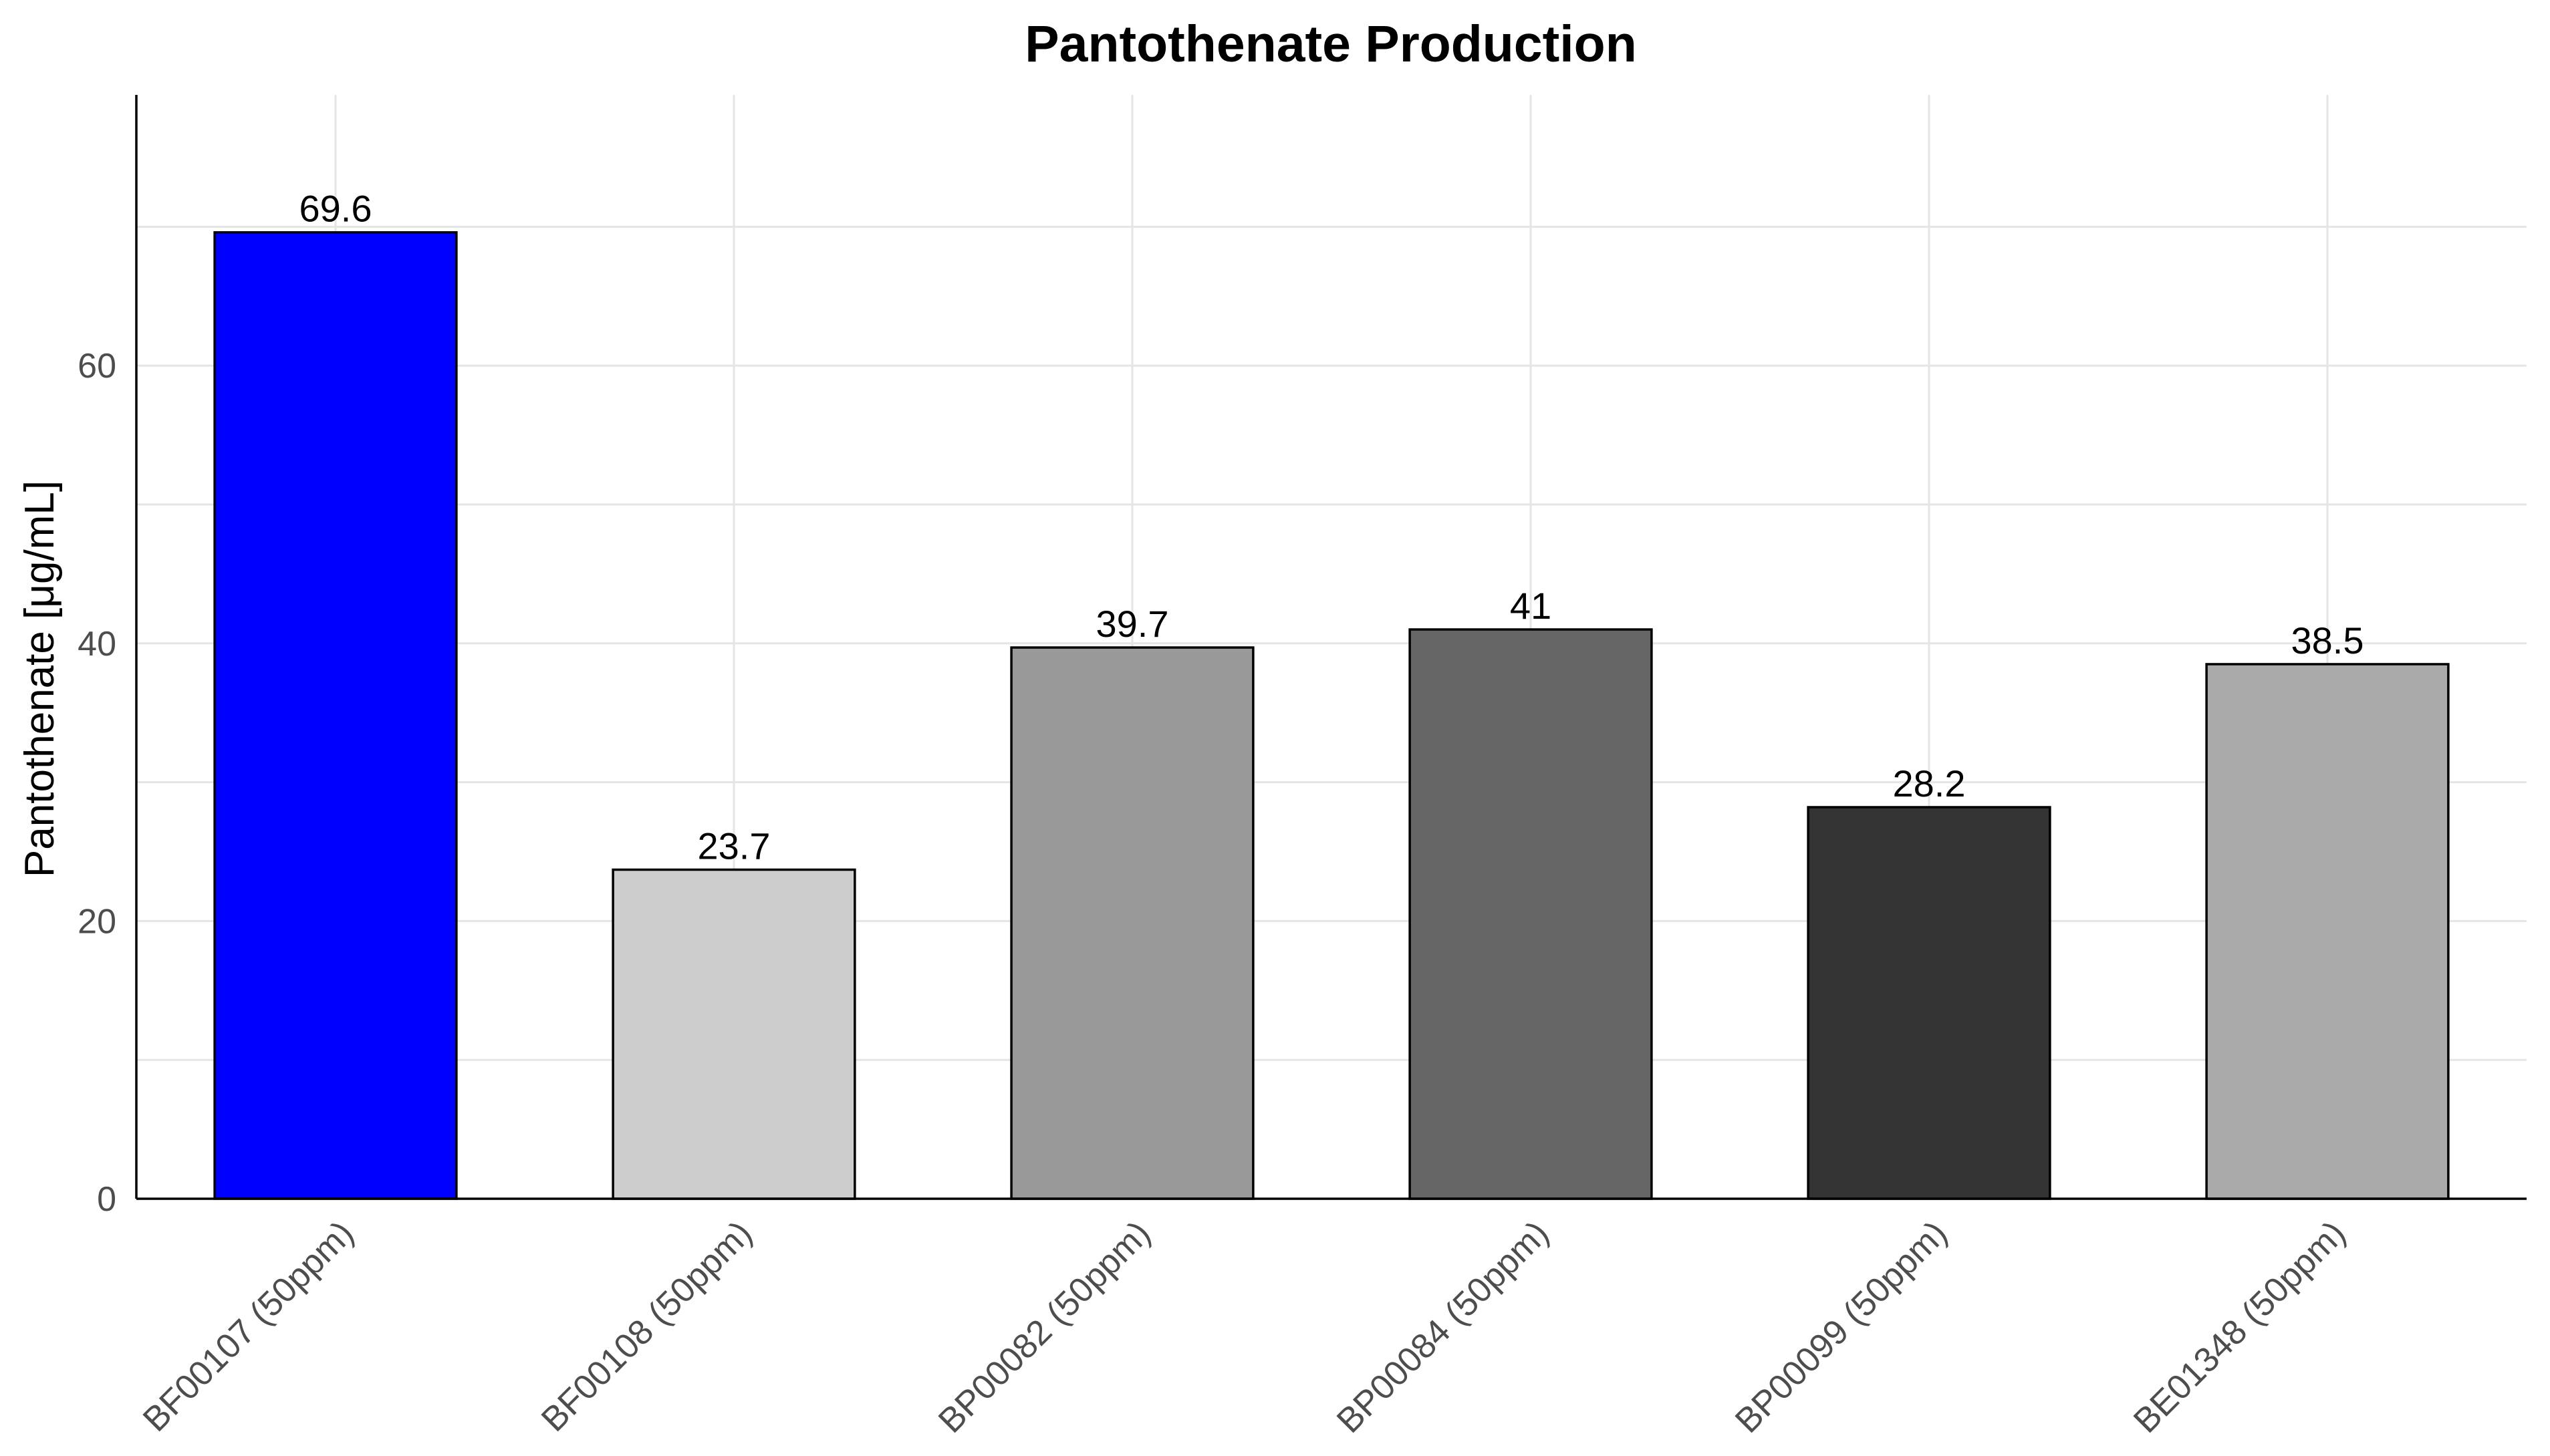 This screenshot has width=2550, height=1456. I want to click on x-tick-label: BF00108 (50ppm), so click(646, 1326).